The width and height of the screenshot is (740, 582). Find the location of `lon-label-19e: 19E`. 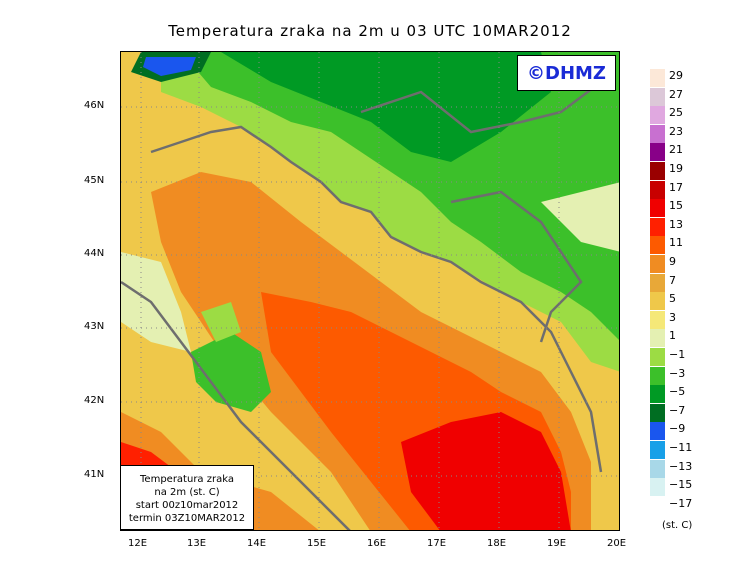

lon-label-19e: 19E is located at coordinates (557, 543).